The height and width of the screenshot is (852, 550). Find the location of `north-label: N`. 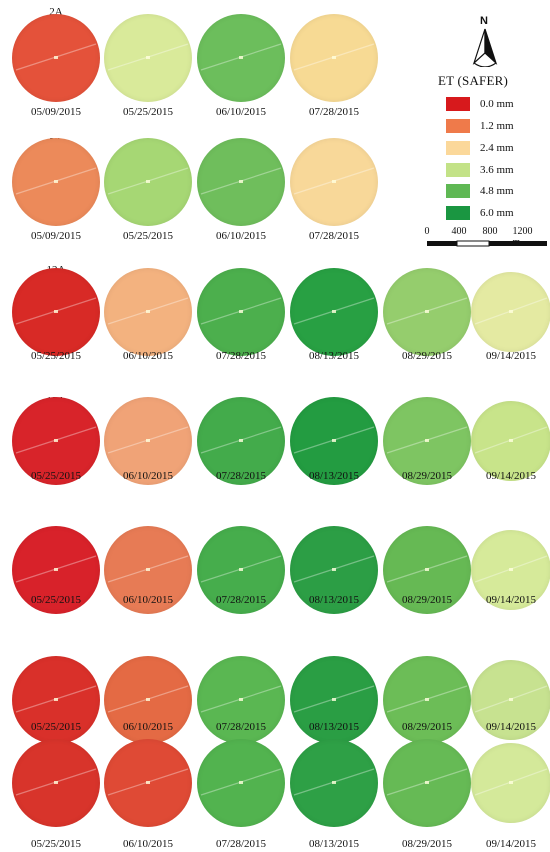

north-label: N is located at coordinates (484, 21).